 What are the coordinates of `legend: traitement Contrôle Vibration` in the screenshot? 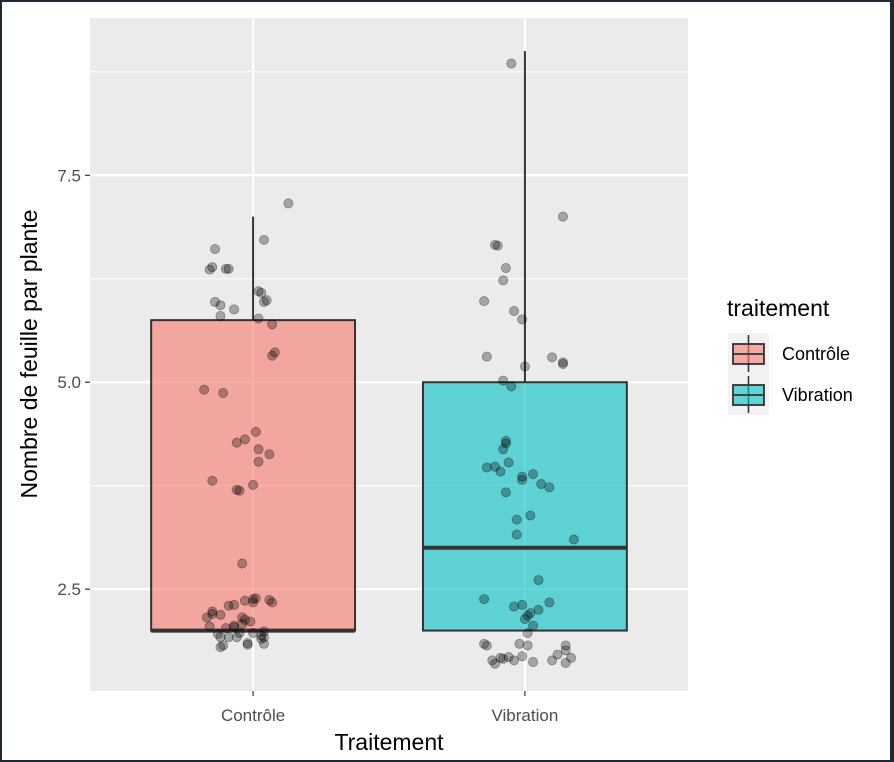 It's located at (790, 355).